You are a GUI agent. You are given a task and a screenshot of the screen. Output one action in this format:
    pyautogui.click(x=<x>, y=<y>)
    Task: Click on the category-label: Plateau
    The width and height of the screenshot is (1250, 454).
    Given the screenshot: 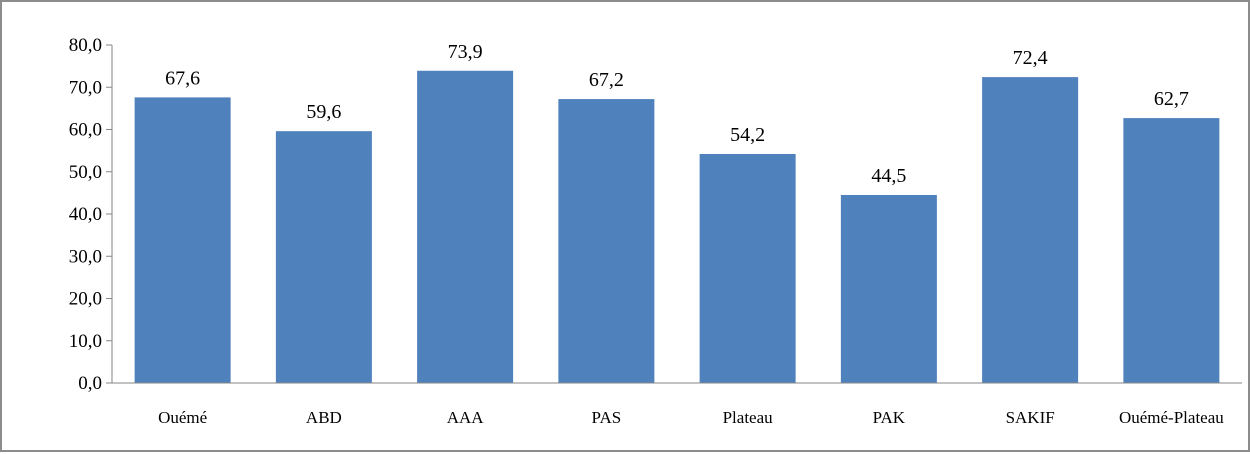 What is the action you would take?
    pyautogui.click(x=748, y=417)
    